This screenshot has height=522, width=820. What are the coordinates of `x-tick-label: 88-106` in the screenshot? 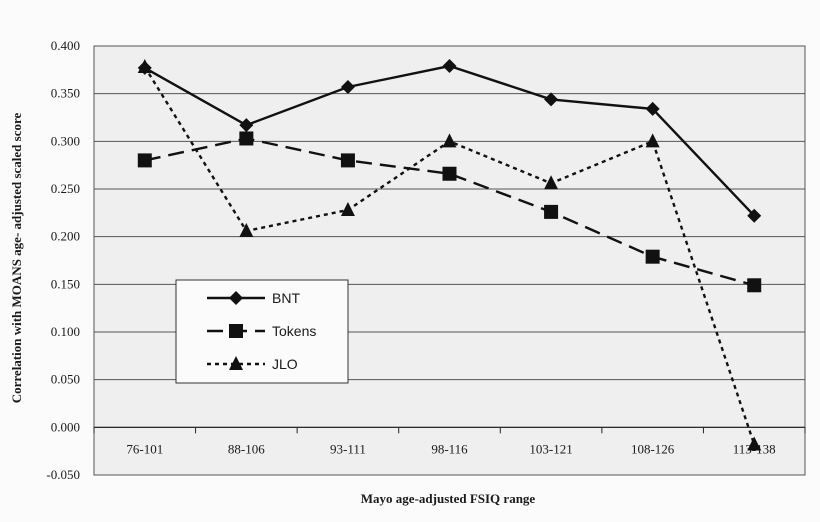 It's located at (246, 448).